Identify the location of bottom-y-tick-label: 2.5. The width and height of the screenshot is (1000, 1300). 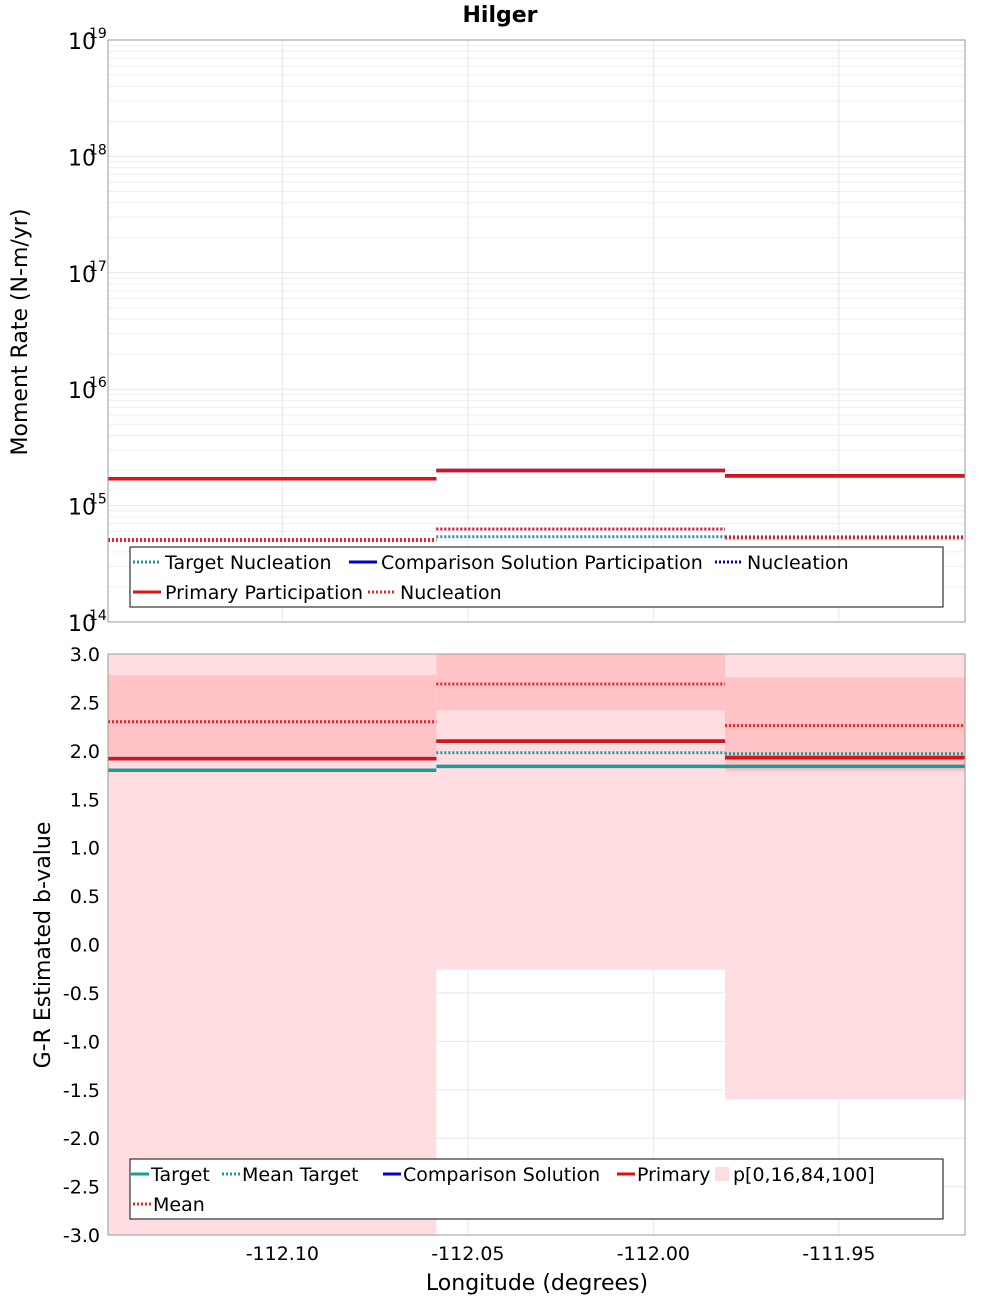
(85, 703).